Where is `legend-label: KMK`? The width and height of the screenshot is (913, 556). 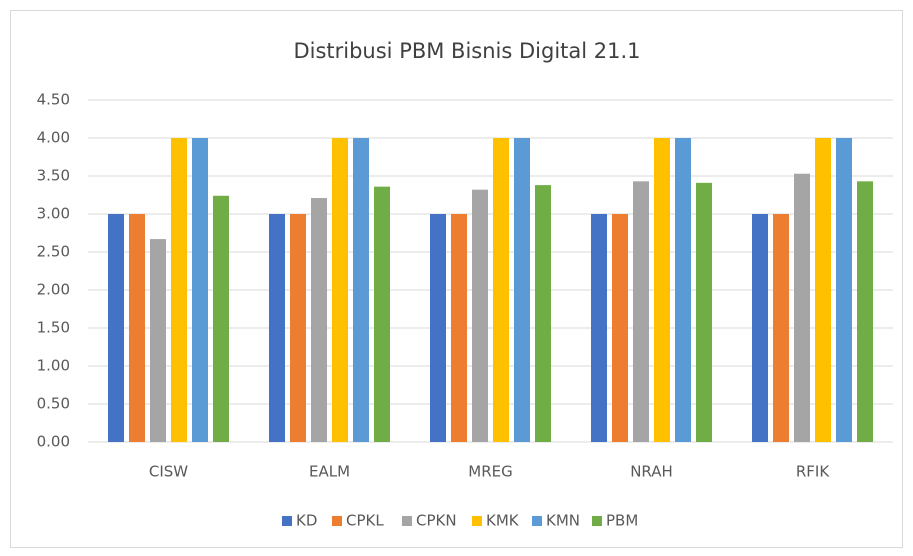
legend-label: KMK is located at coordinates (503, 521).